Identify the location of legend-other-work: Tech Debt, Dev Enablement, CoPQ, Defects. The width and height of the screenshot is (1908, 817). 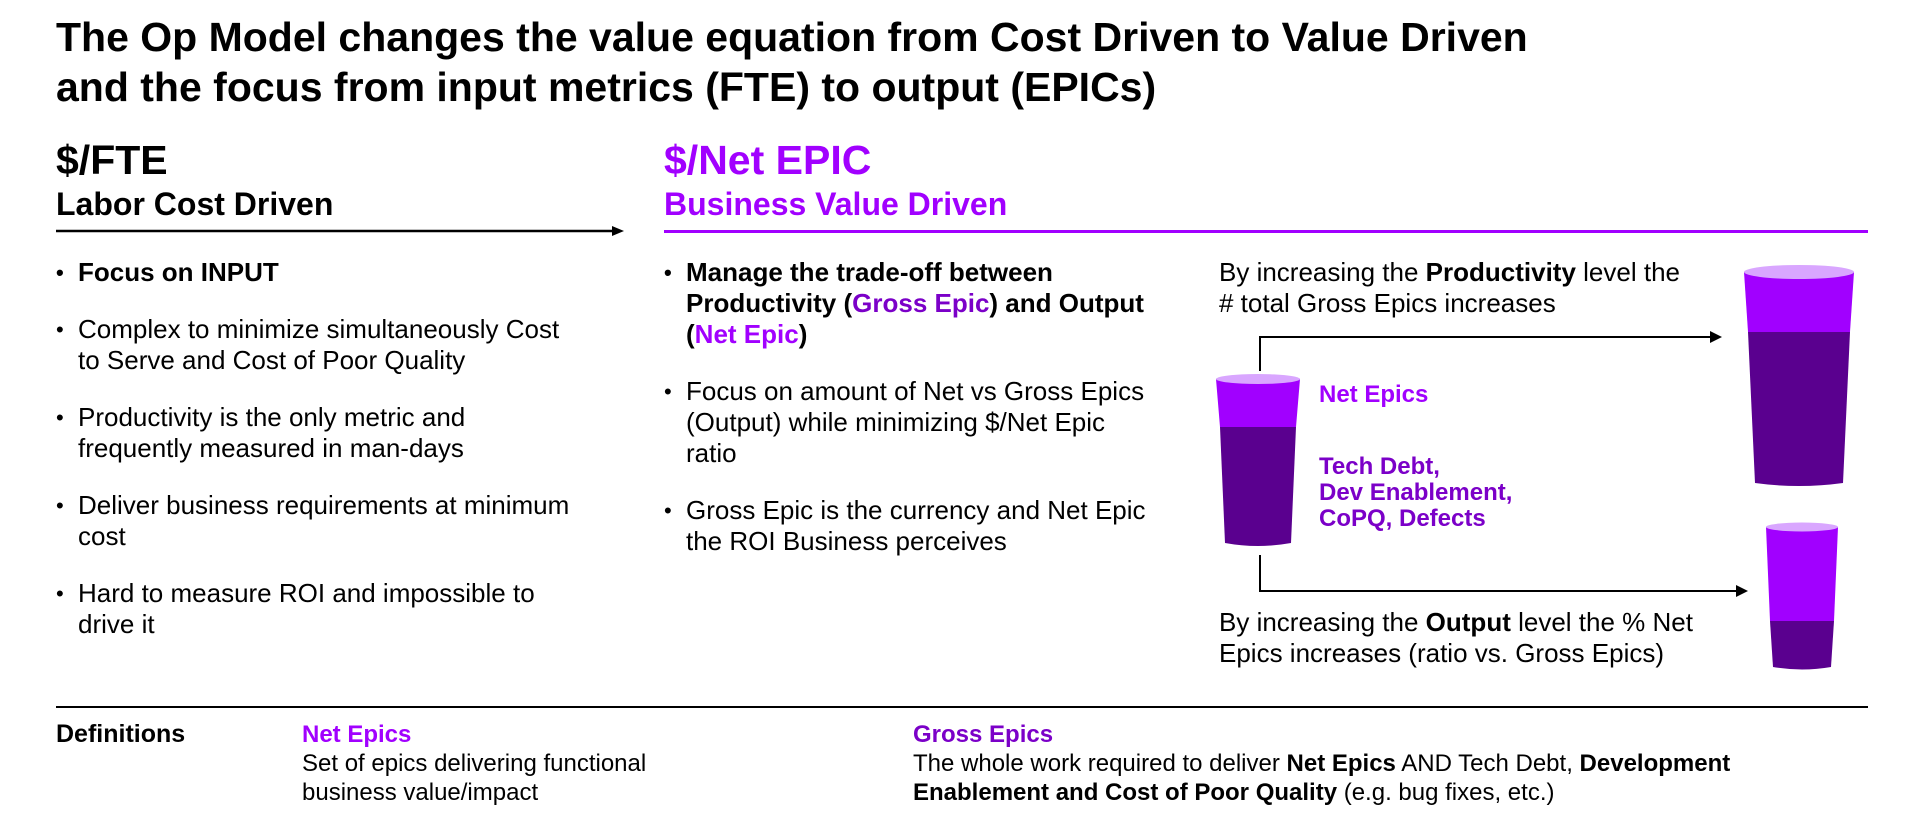
(1415, 493).